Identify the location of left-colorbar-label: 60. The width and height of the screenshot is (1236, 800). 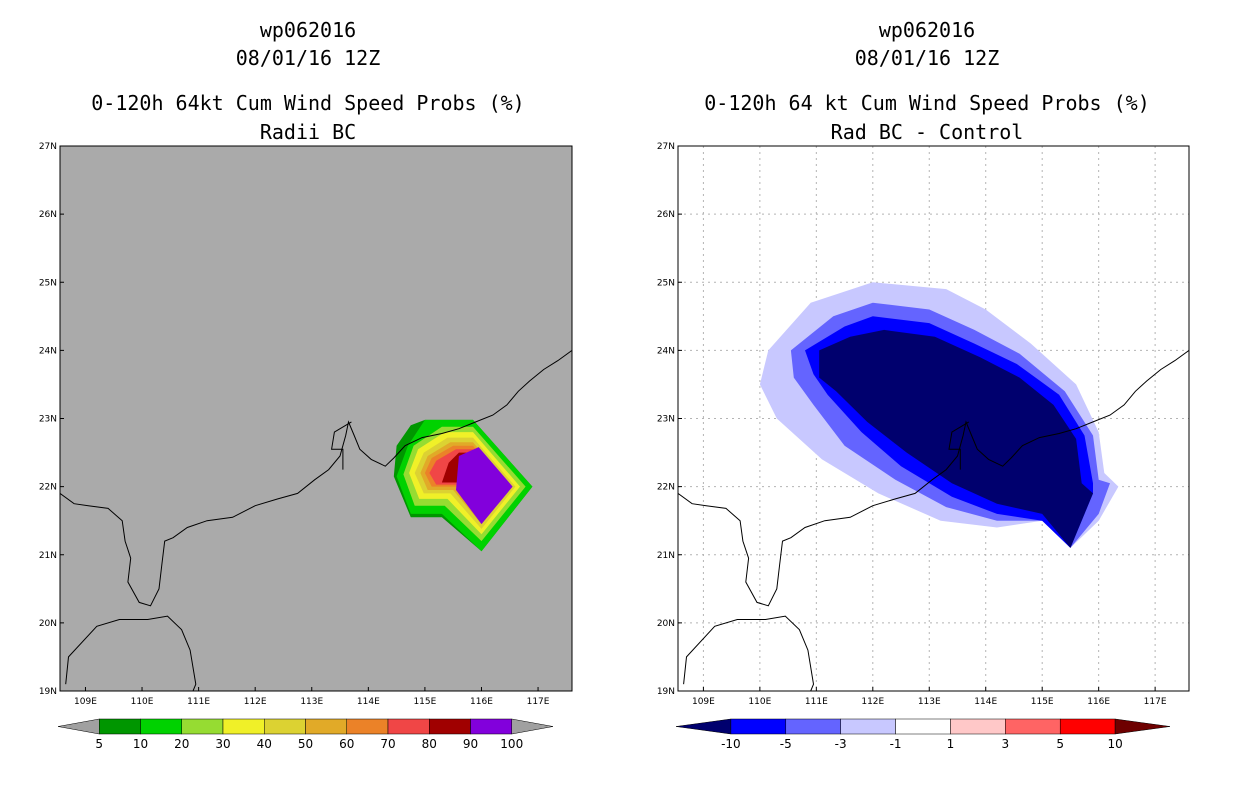
(346, 744).